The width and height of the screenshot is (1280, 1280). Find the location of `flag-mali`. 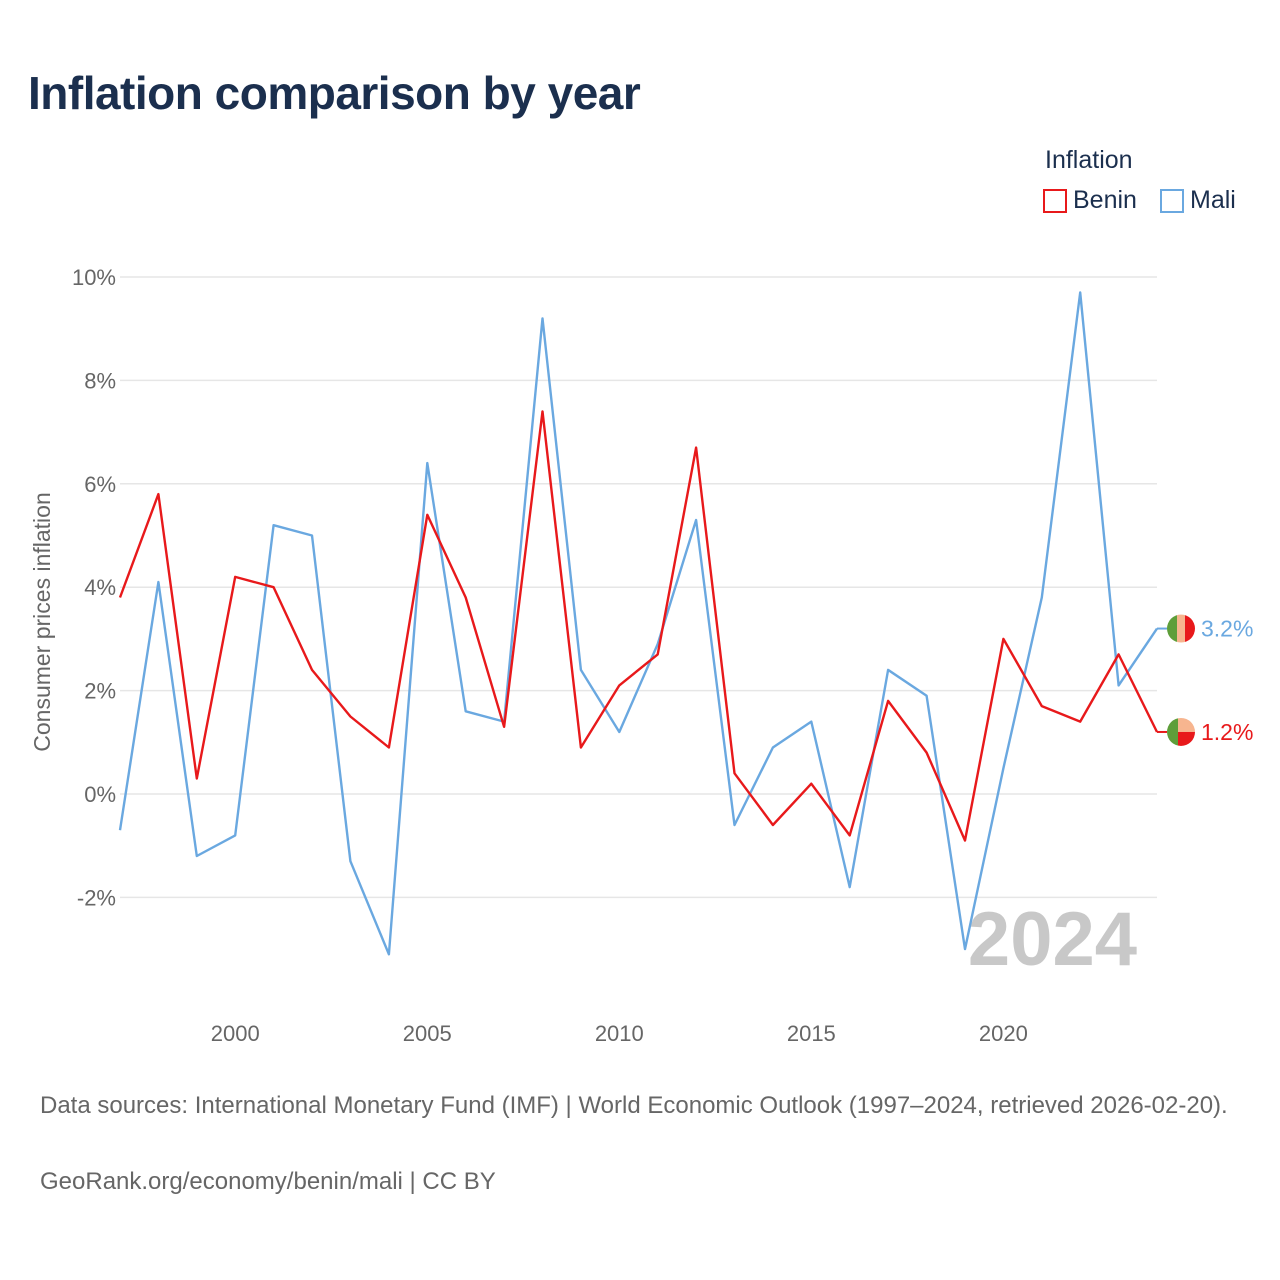

flag-mali is located at coordinates (1181, 628).